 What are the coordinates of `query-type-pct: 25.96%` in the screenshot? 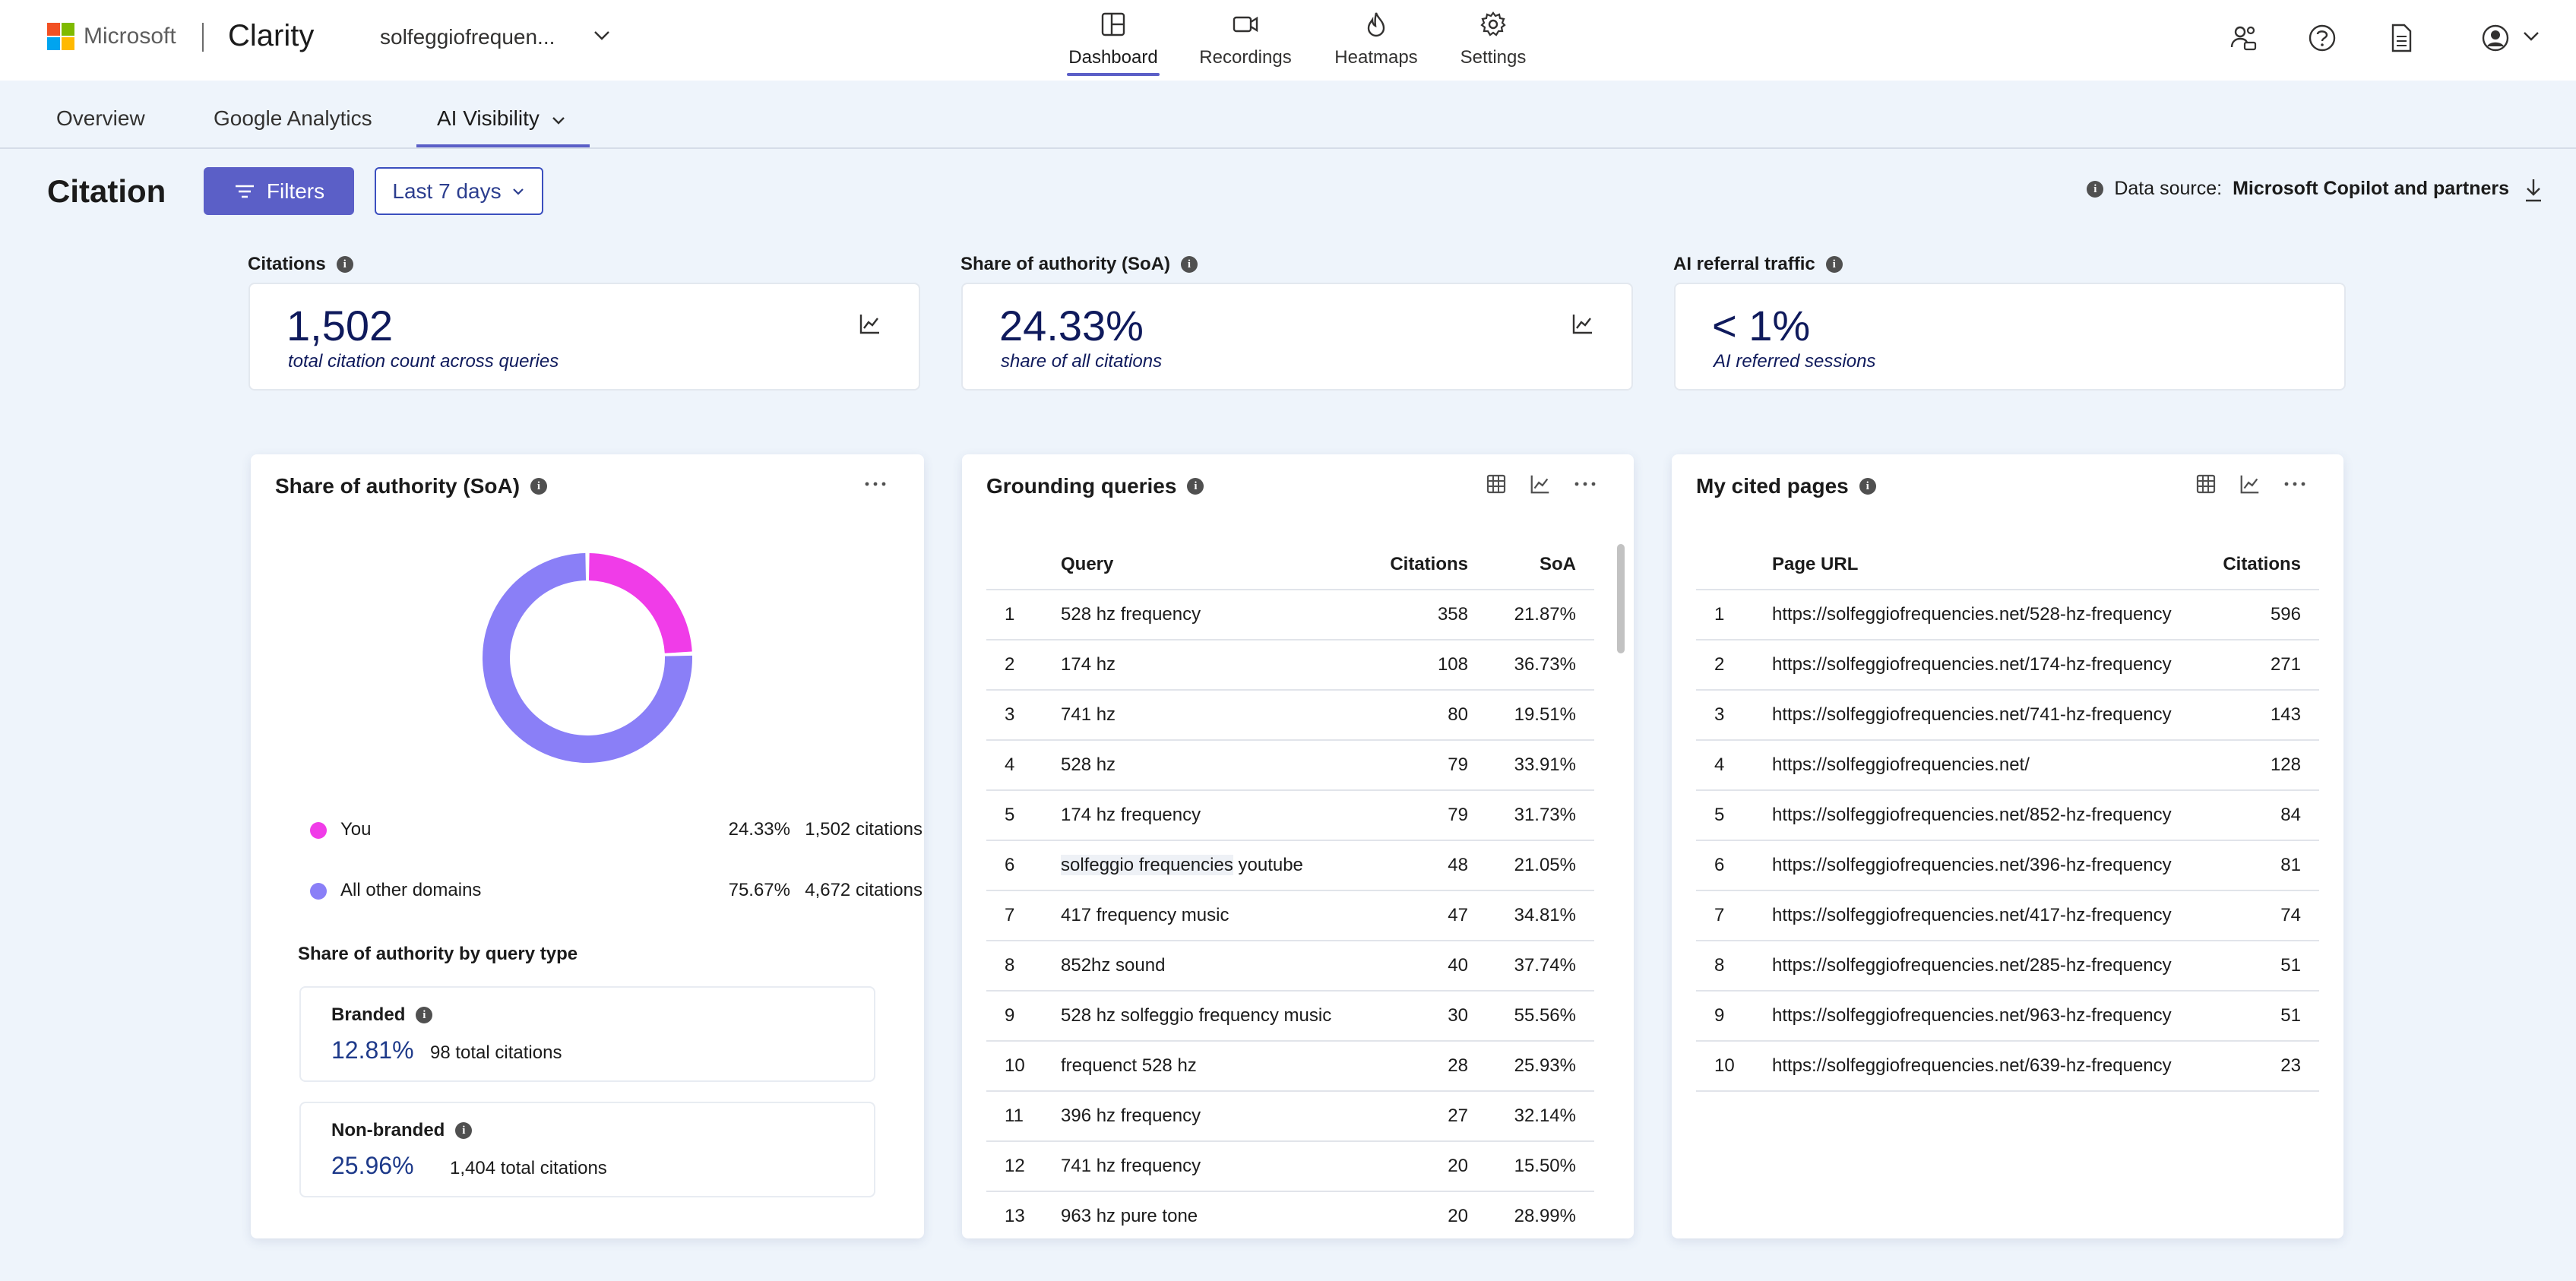 It's located at (372, 1165).